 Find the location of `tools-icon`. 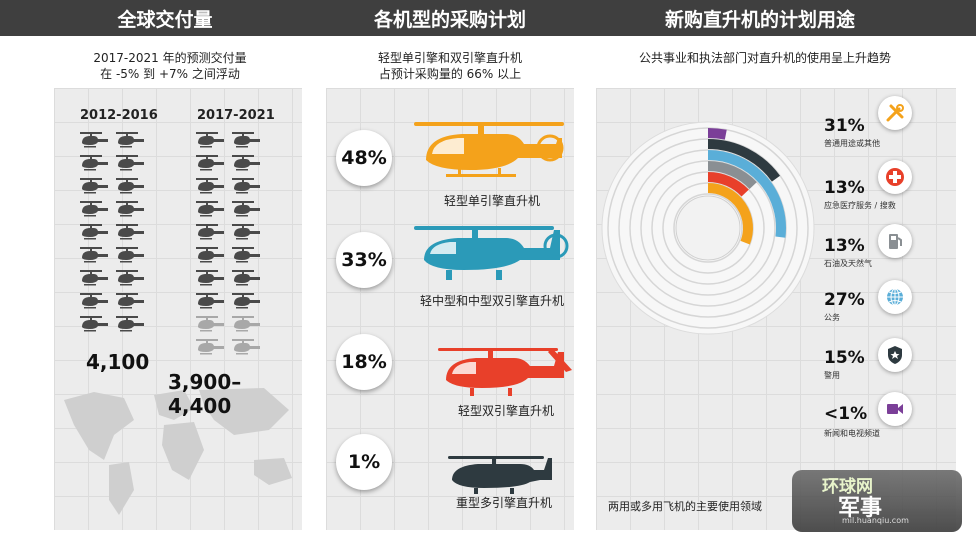

tools-icon is located at coordinates (895, 113).